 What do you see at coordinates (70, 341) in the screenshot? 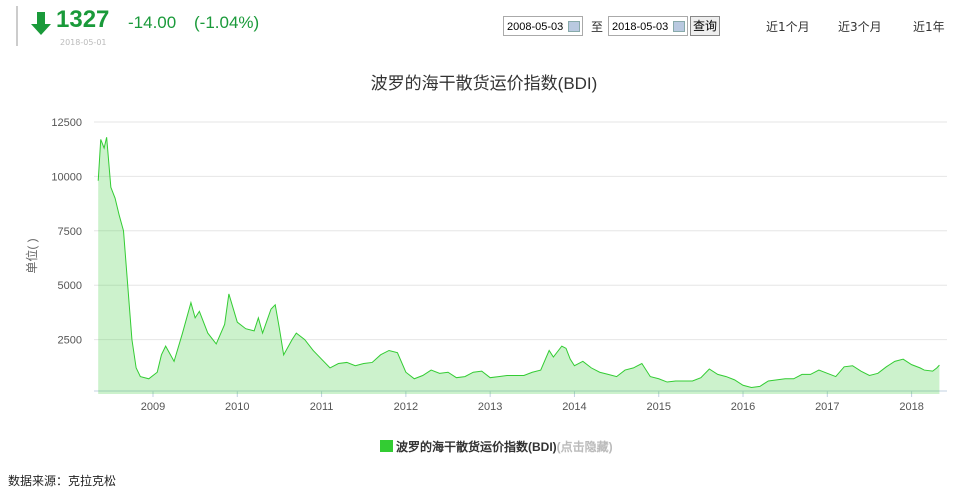
I see `y-tick-label: 2500` at bounding box center [70, 341].